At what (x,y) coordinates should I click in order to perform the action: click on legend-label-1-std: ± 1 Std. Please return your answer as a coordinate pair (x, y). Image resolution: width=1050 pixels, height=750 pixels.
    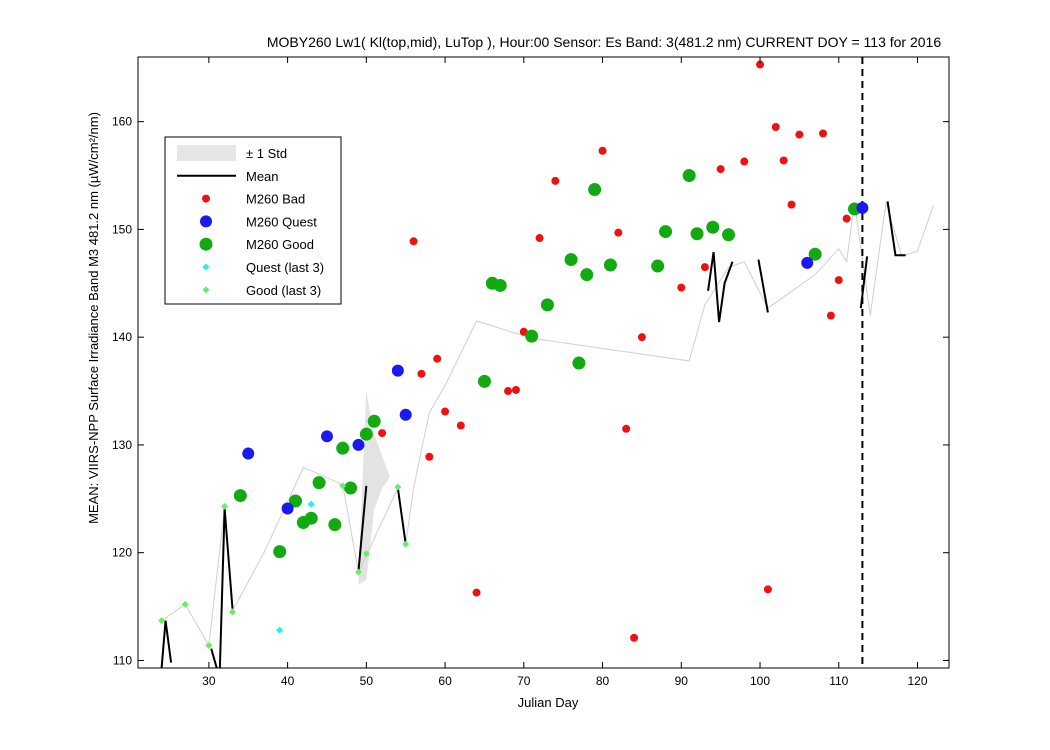
    Looking at the image, I should click on (266, 153).